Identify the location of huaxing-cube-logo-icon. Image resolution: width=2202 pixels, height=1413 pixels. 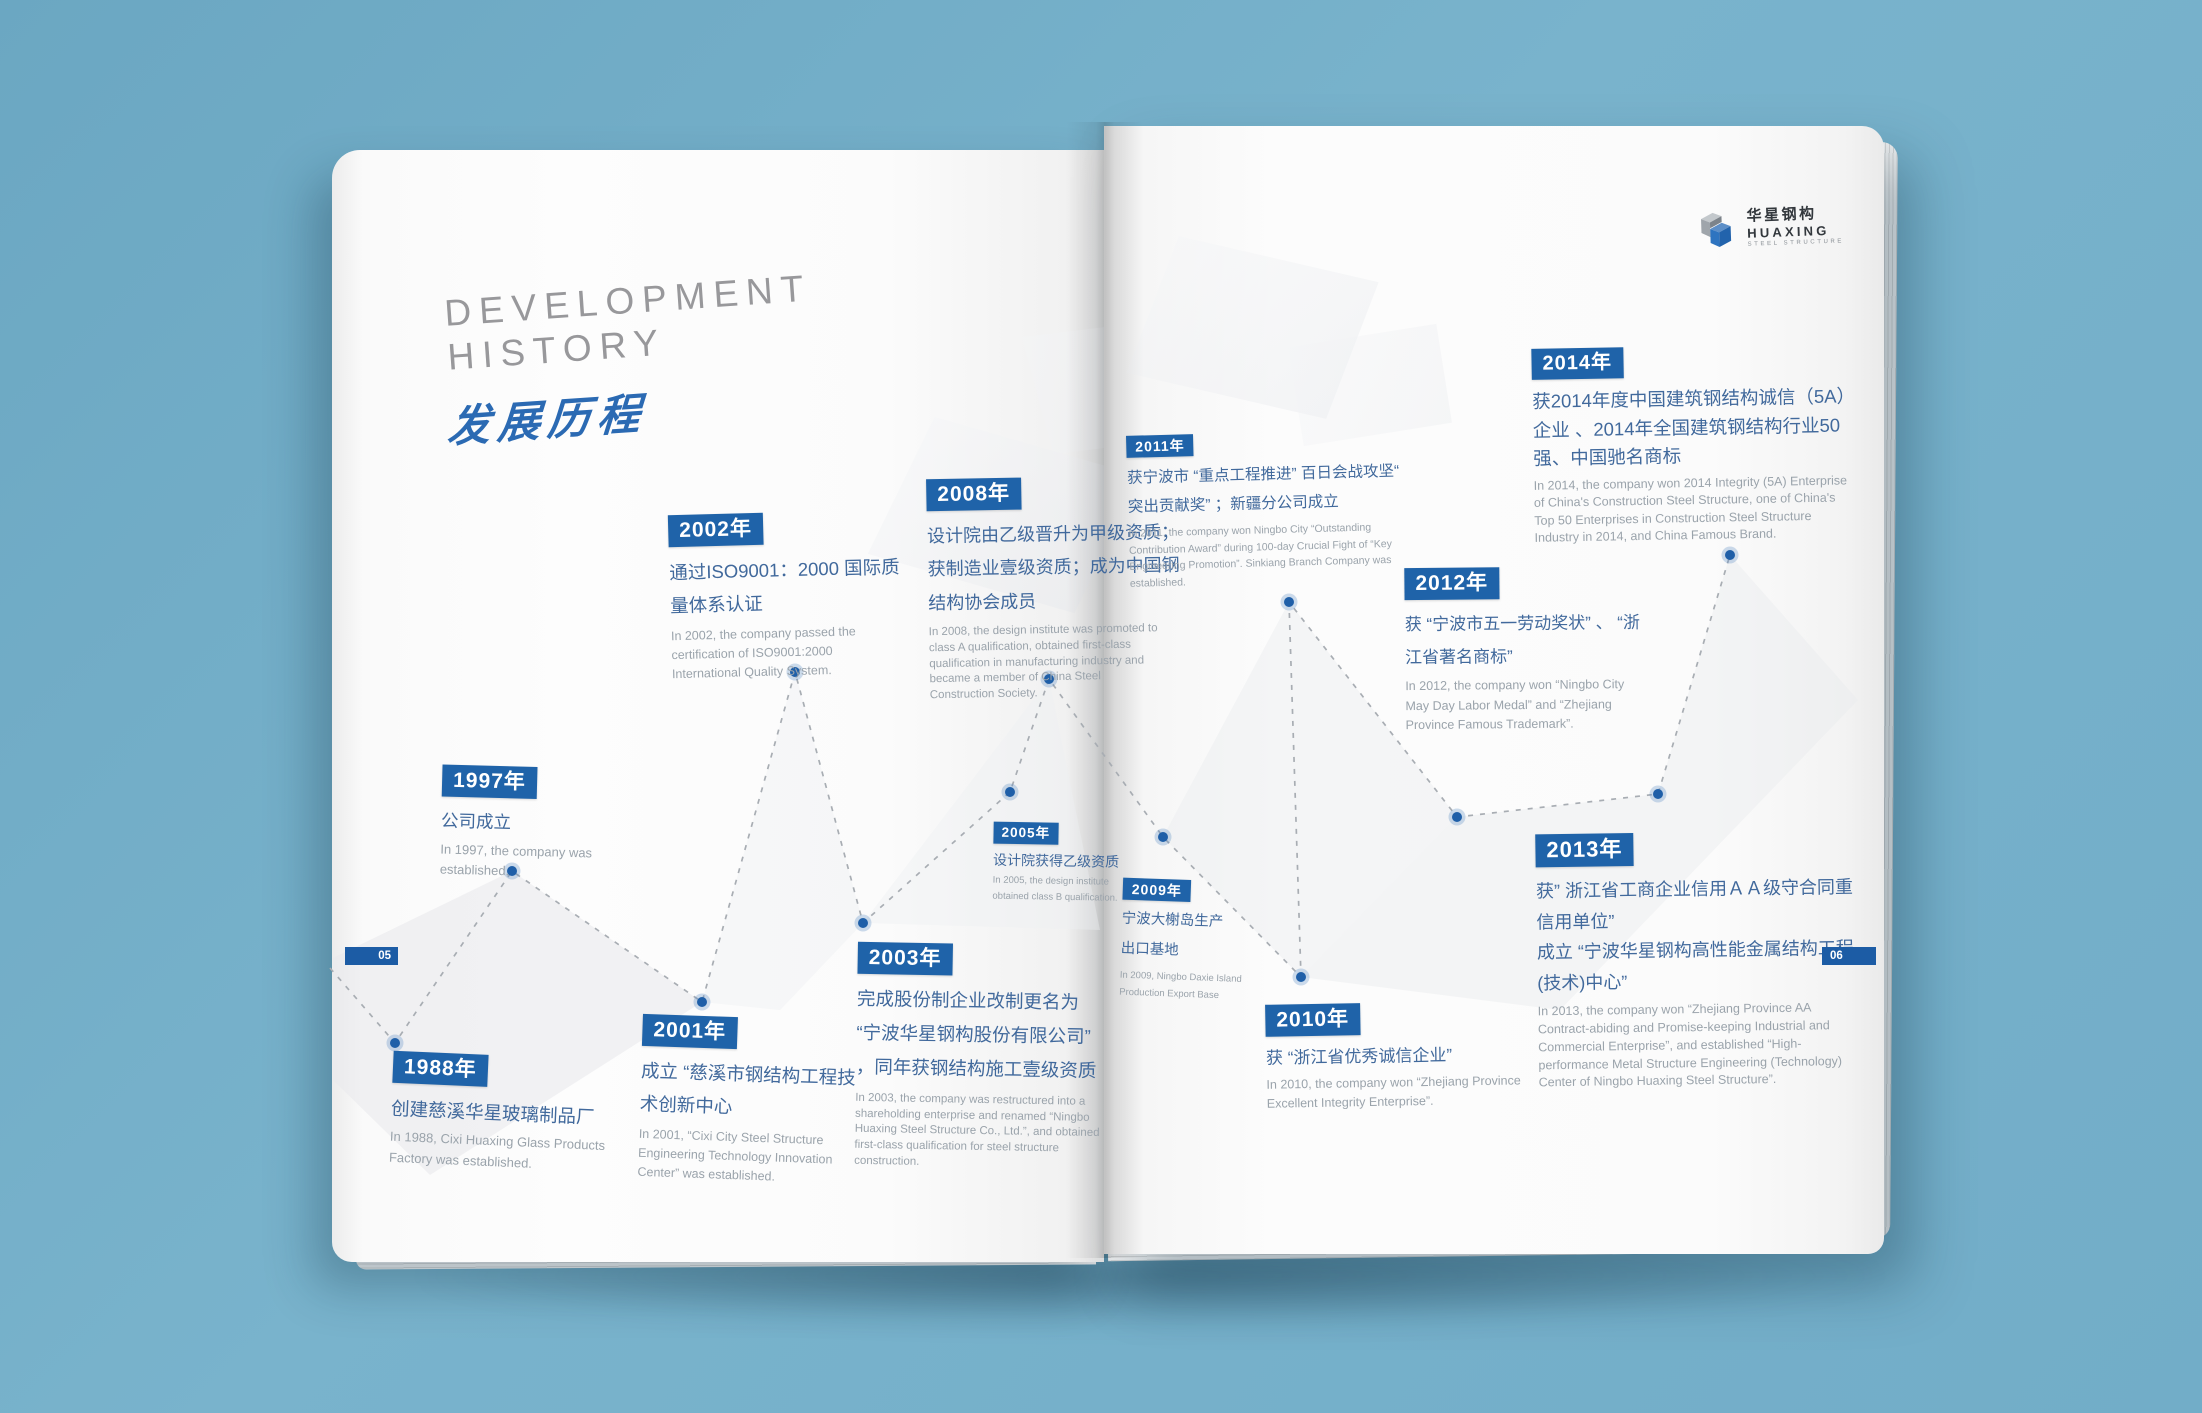
(1716, 230).